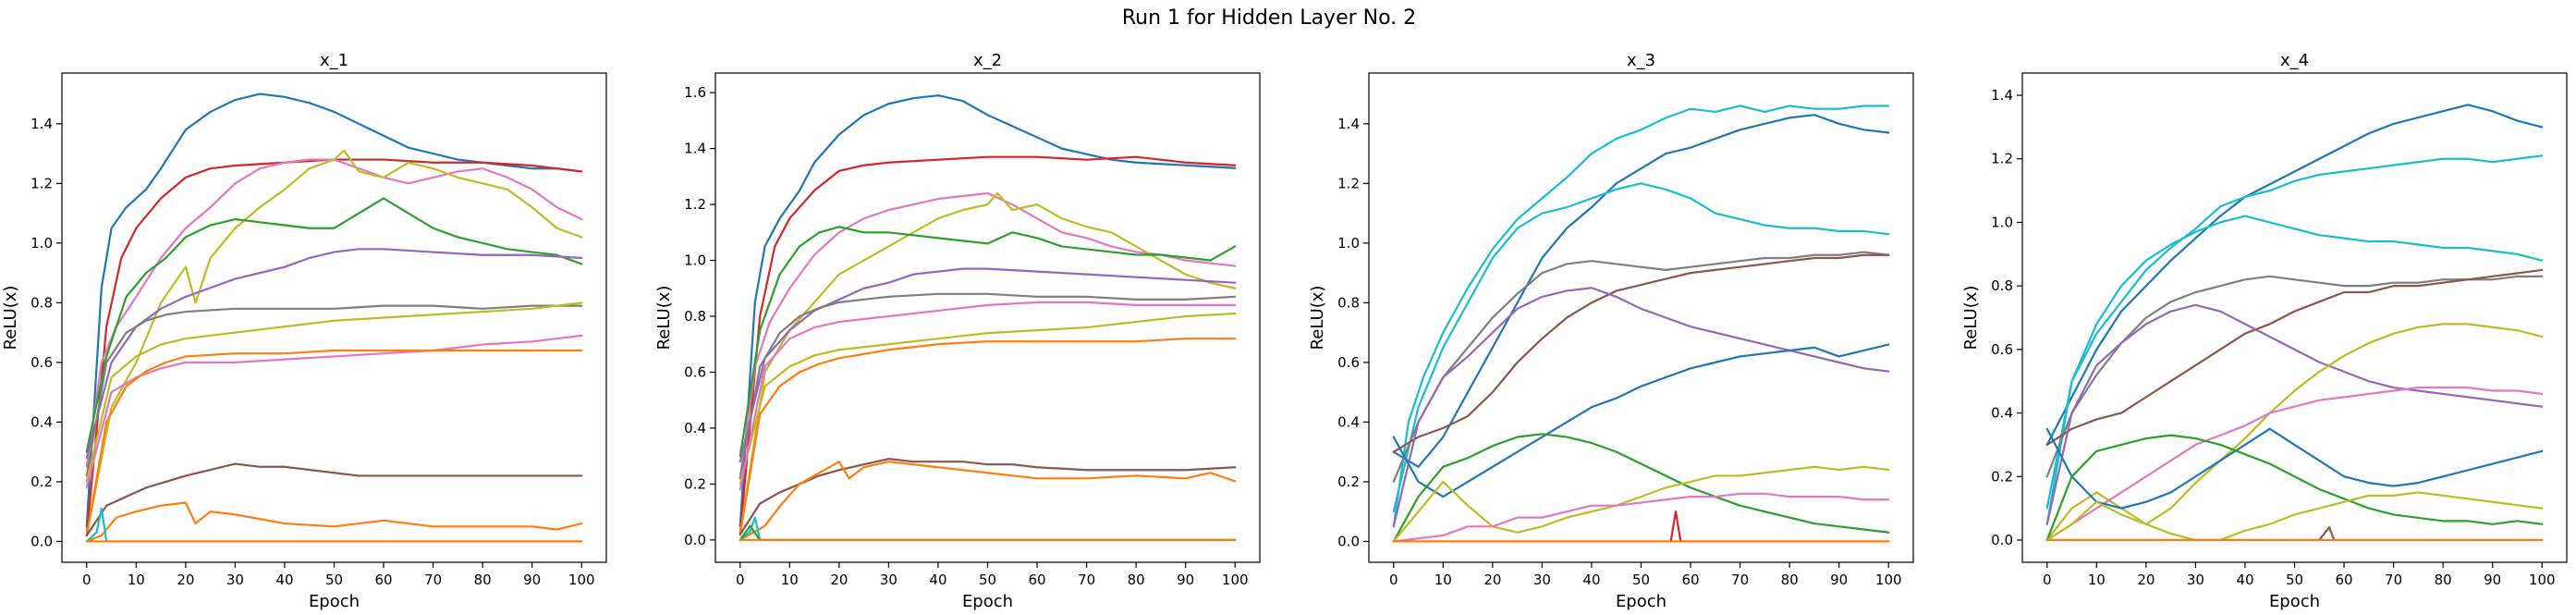 The height and width of the screenshot is (615, 2576). I want to click on y-tick-label: 1.0, so click(2002, 222).